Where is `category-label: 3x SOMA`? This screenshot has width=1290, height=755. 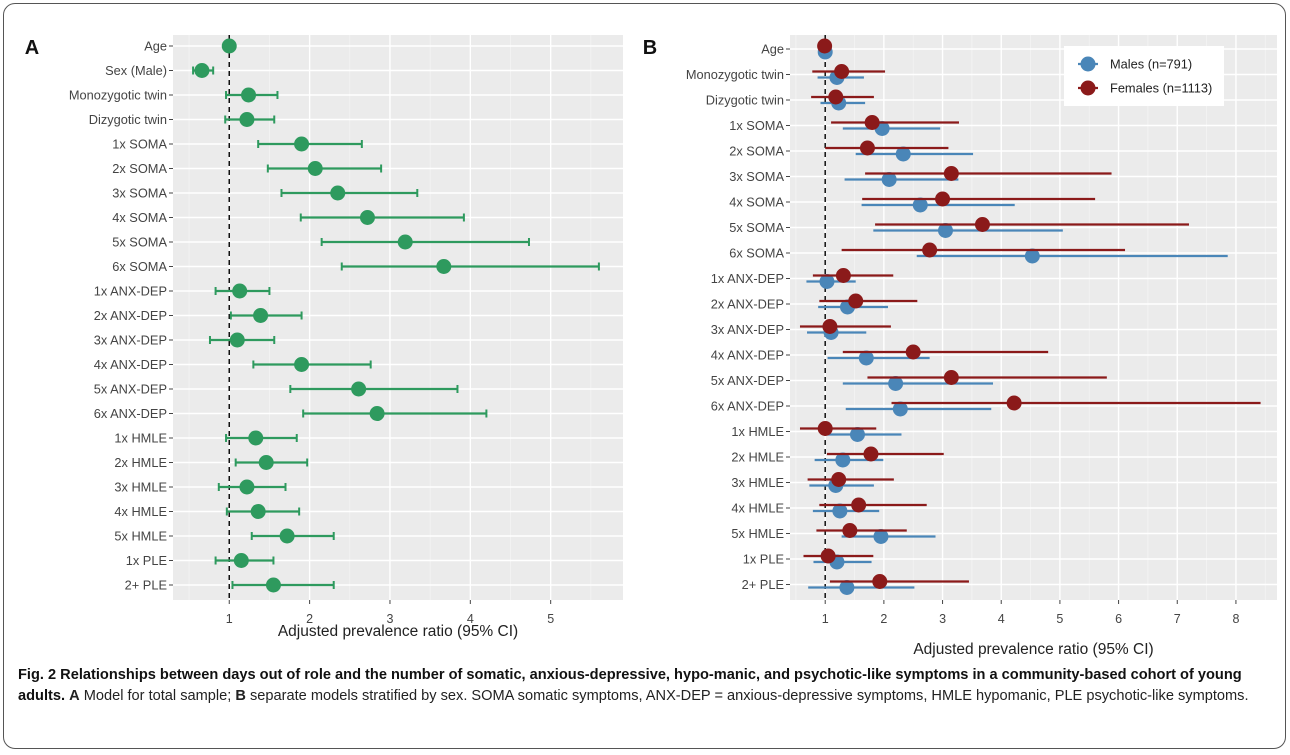 category-label: 3x SOMA is located at coordinates (139, 193).